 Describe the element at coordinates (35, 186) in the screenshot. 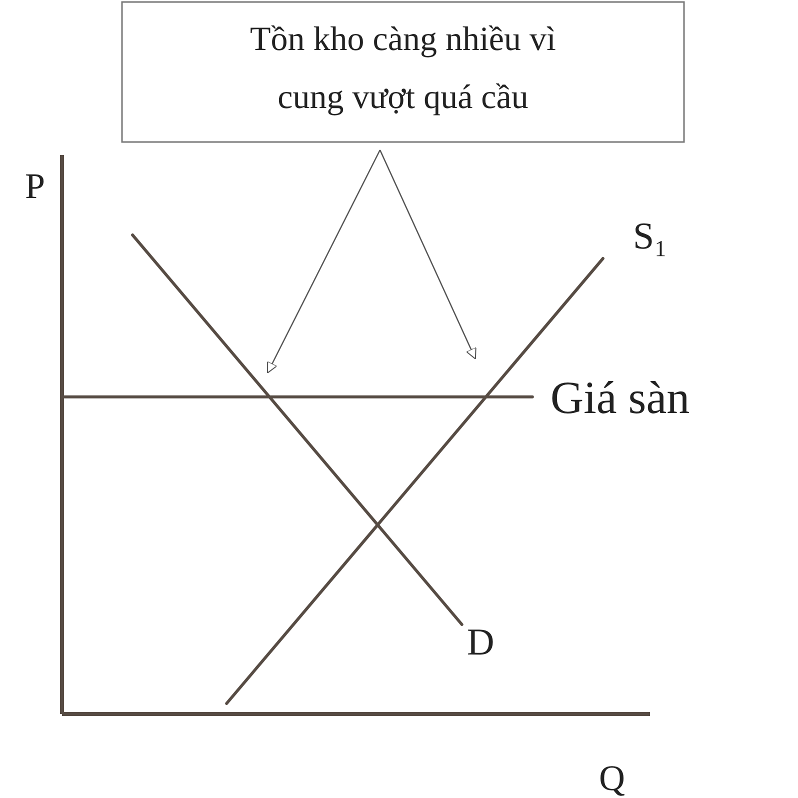

I see `y-axis-title: P` at that location.